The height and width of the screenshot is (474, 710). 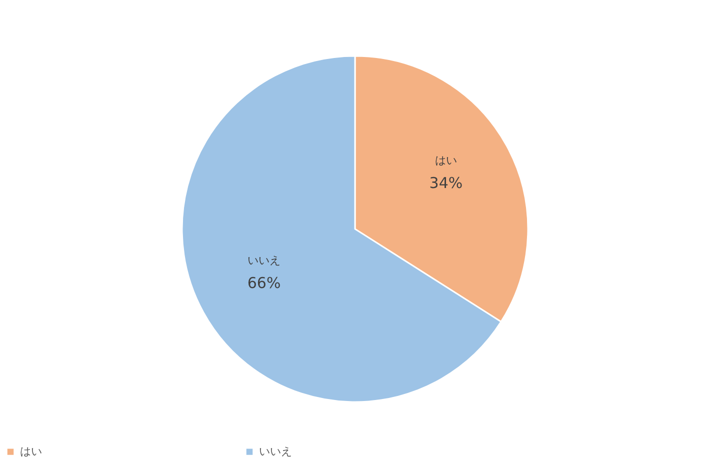 I want to click on legend-label: はい, so click(x=31, y=451).